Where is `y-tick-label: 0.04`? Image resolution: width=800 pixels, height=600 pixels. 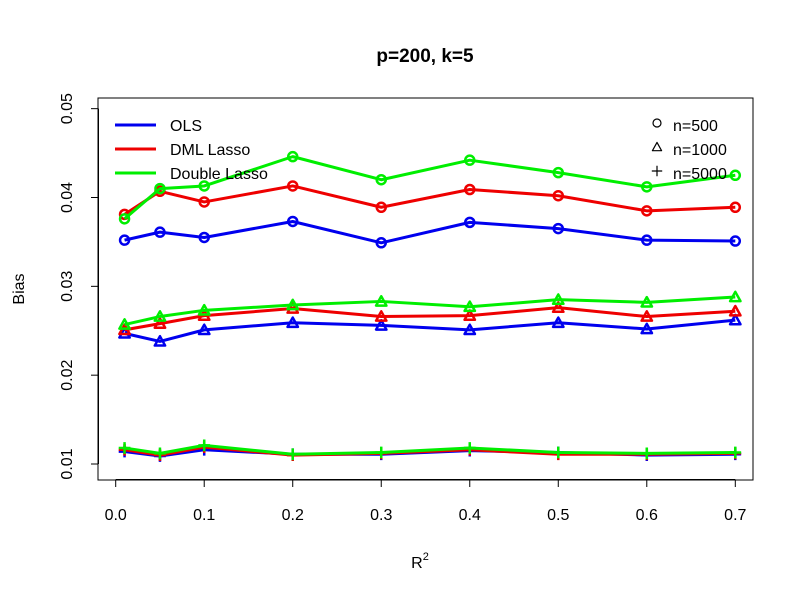
y-tick-label: 0.04 is located at coordinates (67, 197).